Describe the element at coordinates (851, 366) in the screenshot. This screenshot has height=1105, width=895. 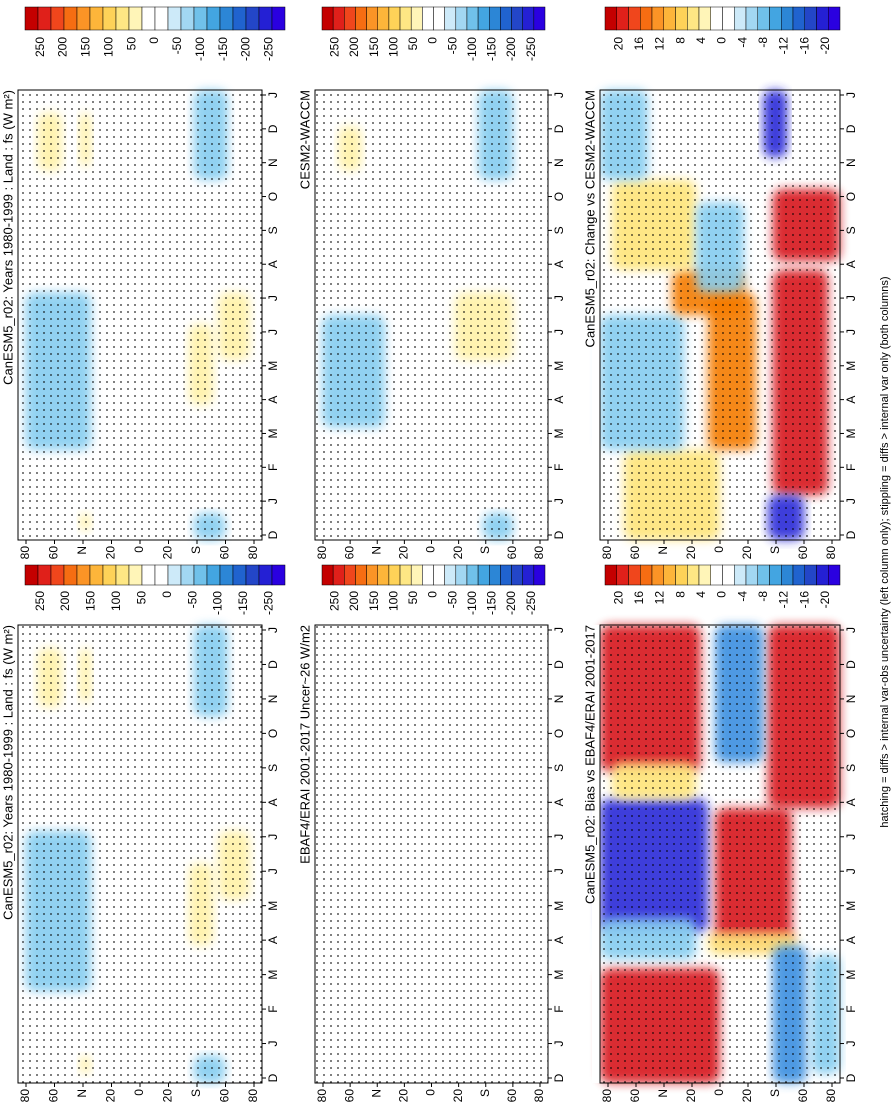
I see `x-tick-label: M` at that location.